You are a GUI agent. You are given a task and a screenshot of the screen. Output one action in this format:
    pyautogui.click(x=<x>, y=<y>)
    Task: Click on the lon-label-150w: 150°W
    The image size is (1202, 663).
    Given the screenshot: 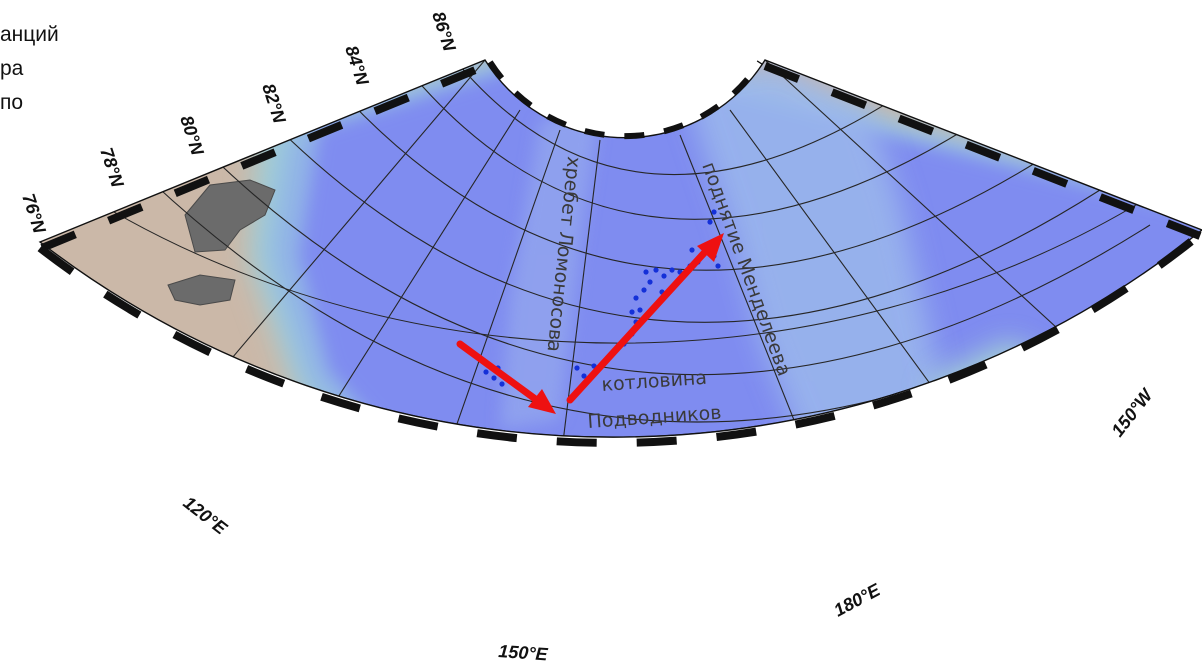 What is the action you would take?
    pyautogui.click(x=1132, y=412)
    